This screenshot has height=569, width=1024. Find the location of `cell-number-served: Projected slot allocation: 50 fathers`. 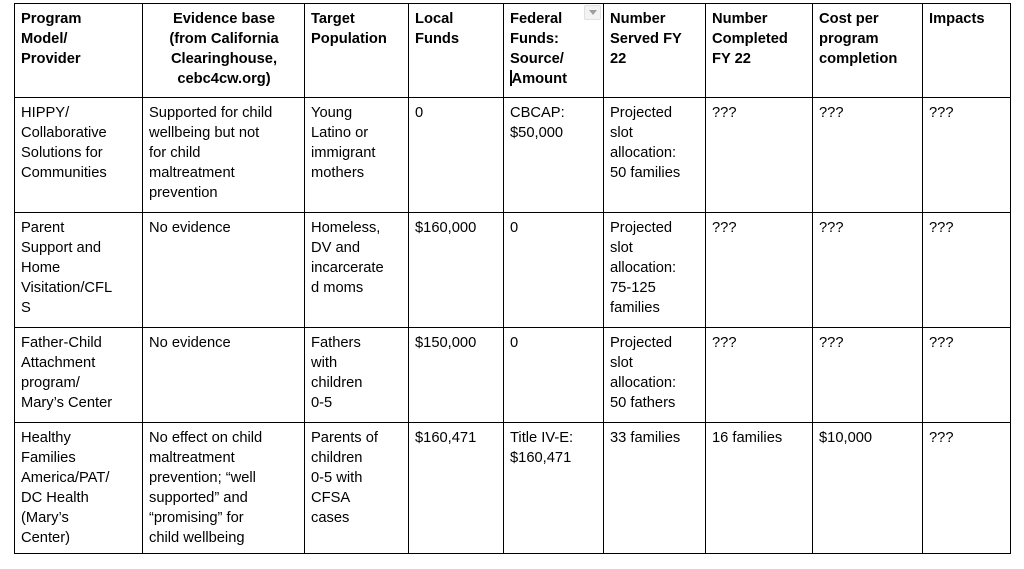

cell-number-served: Projected slot allocation: 50 fathers is located at coordinates (654, 375).